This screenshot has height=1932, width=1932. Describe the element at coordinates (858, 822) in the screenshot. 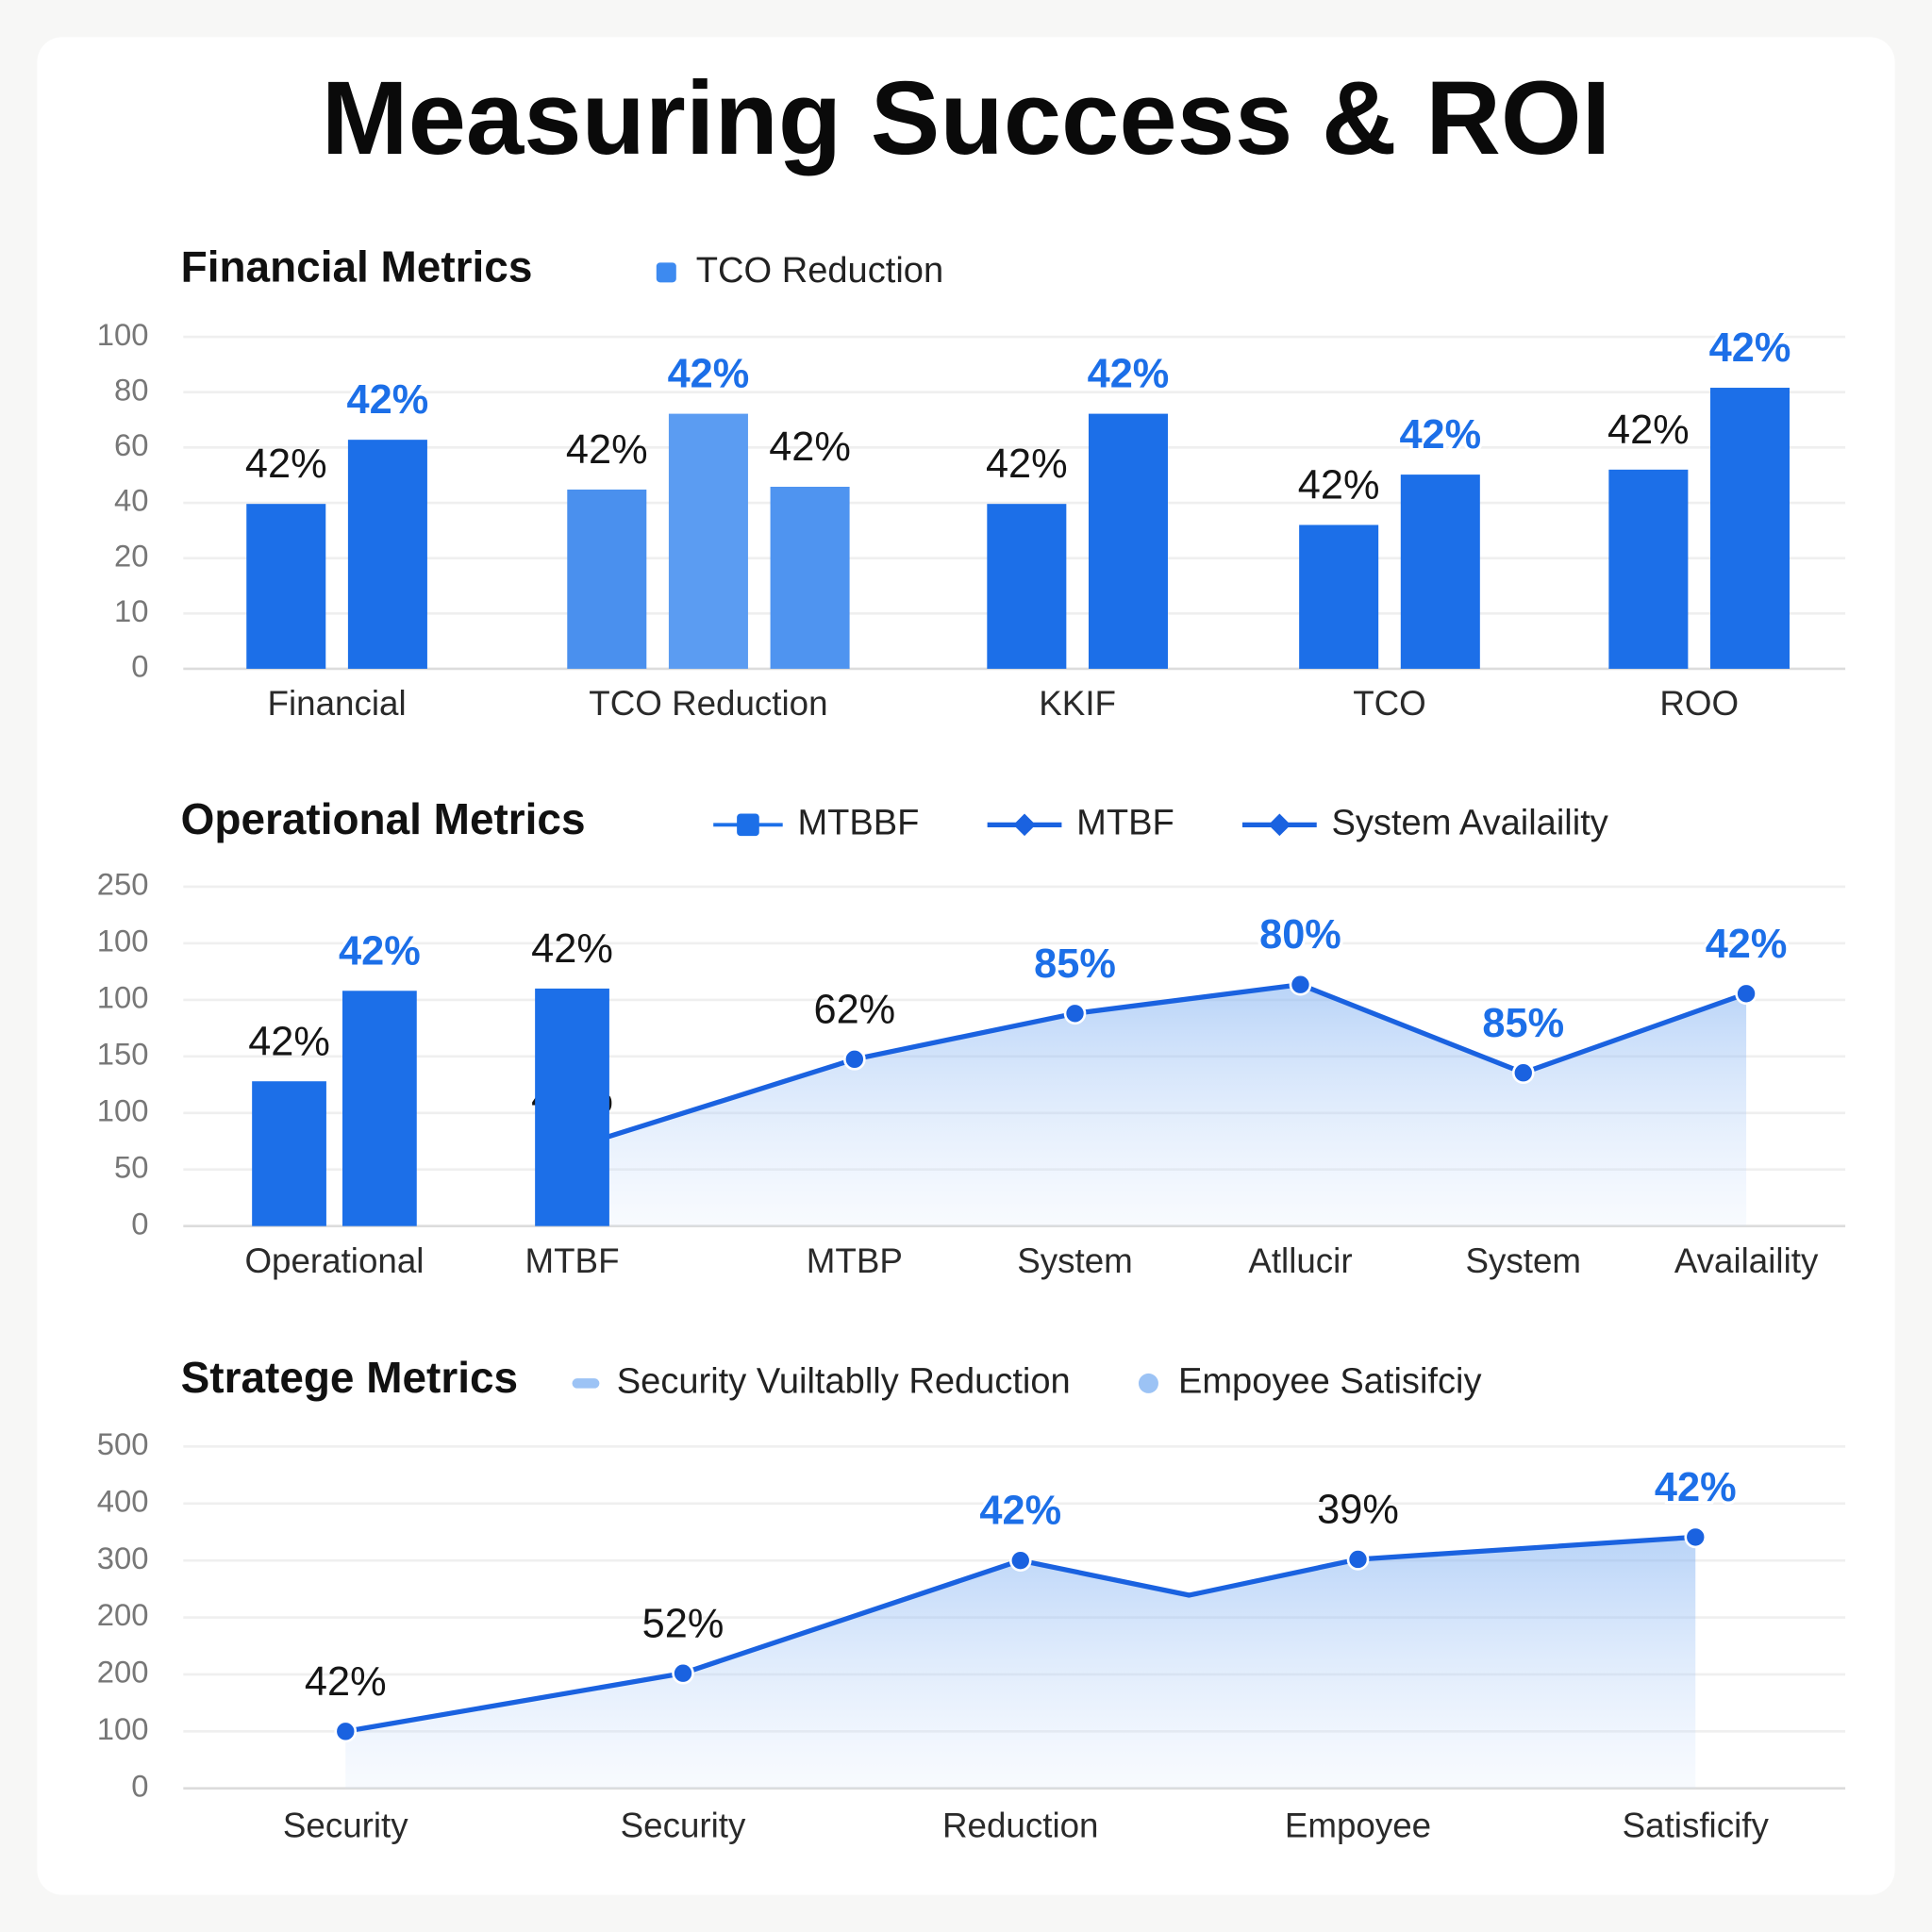

I see `legend-label: MTBBF` at that location.